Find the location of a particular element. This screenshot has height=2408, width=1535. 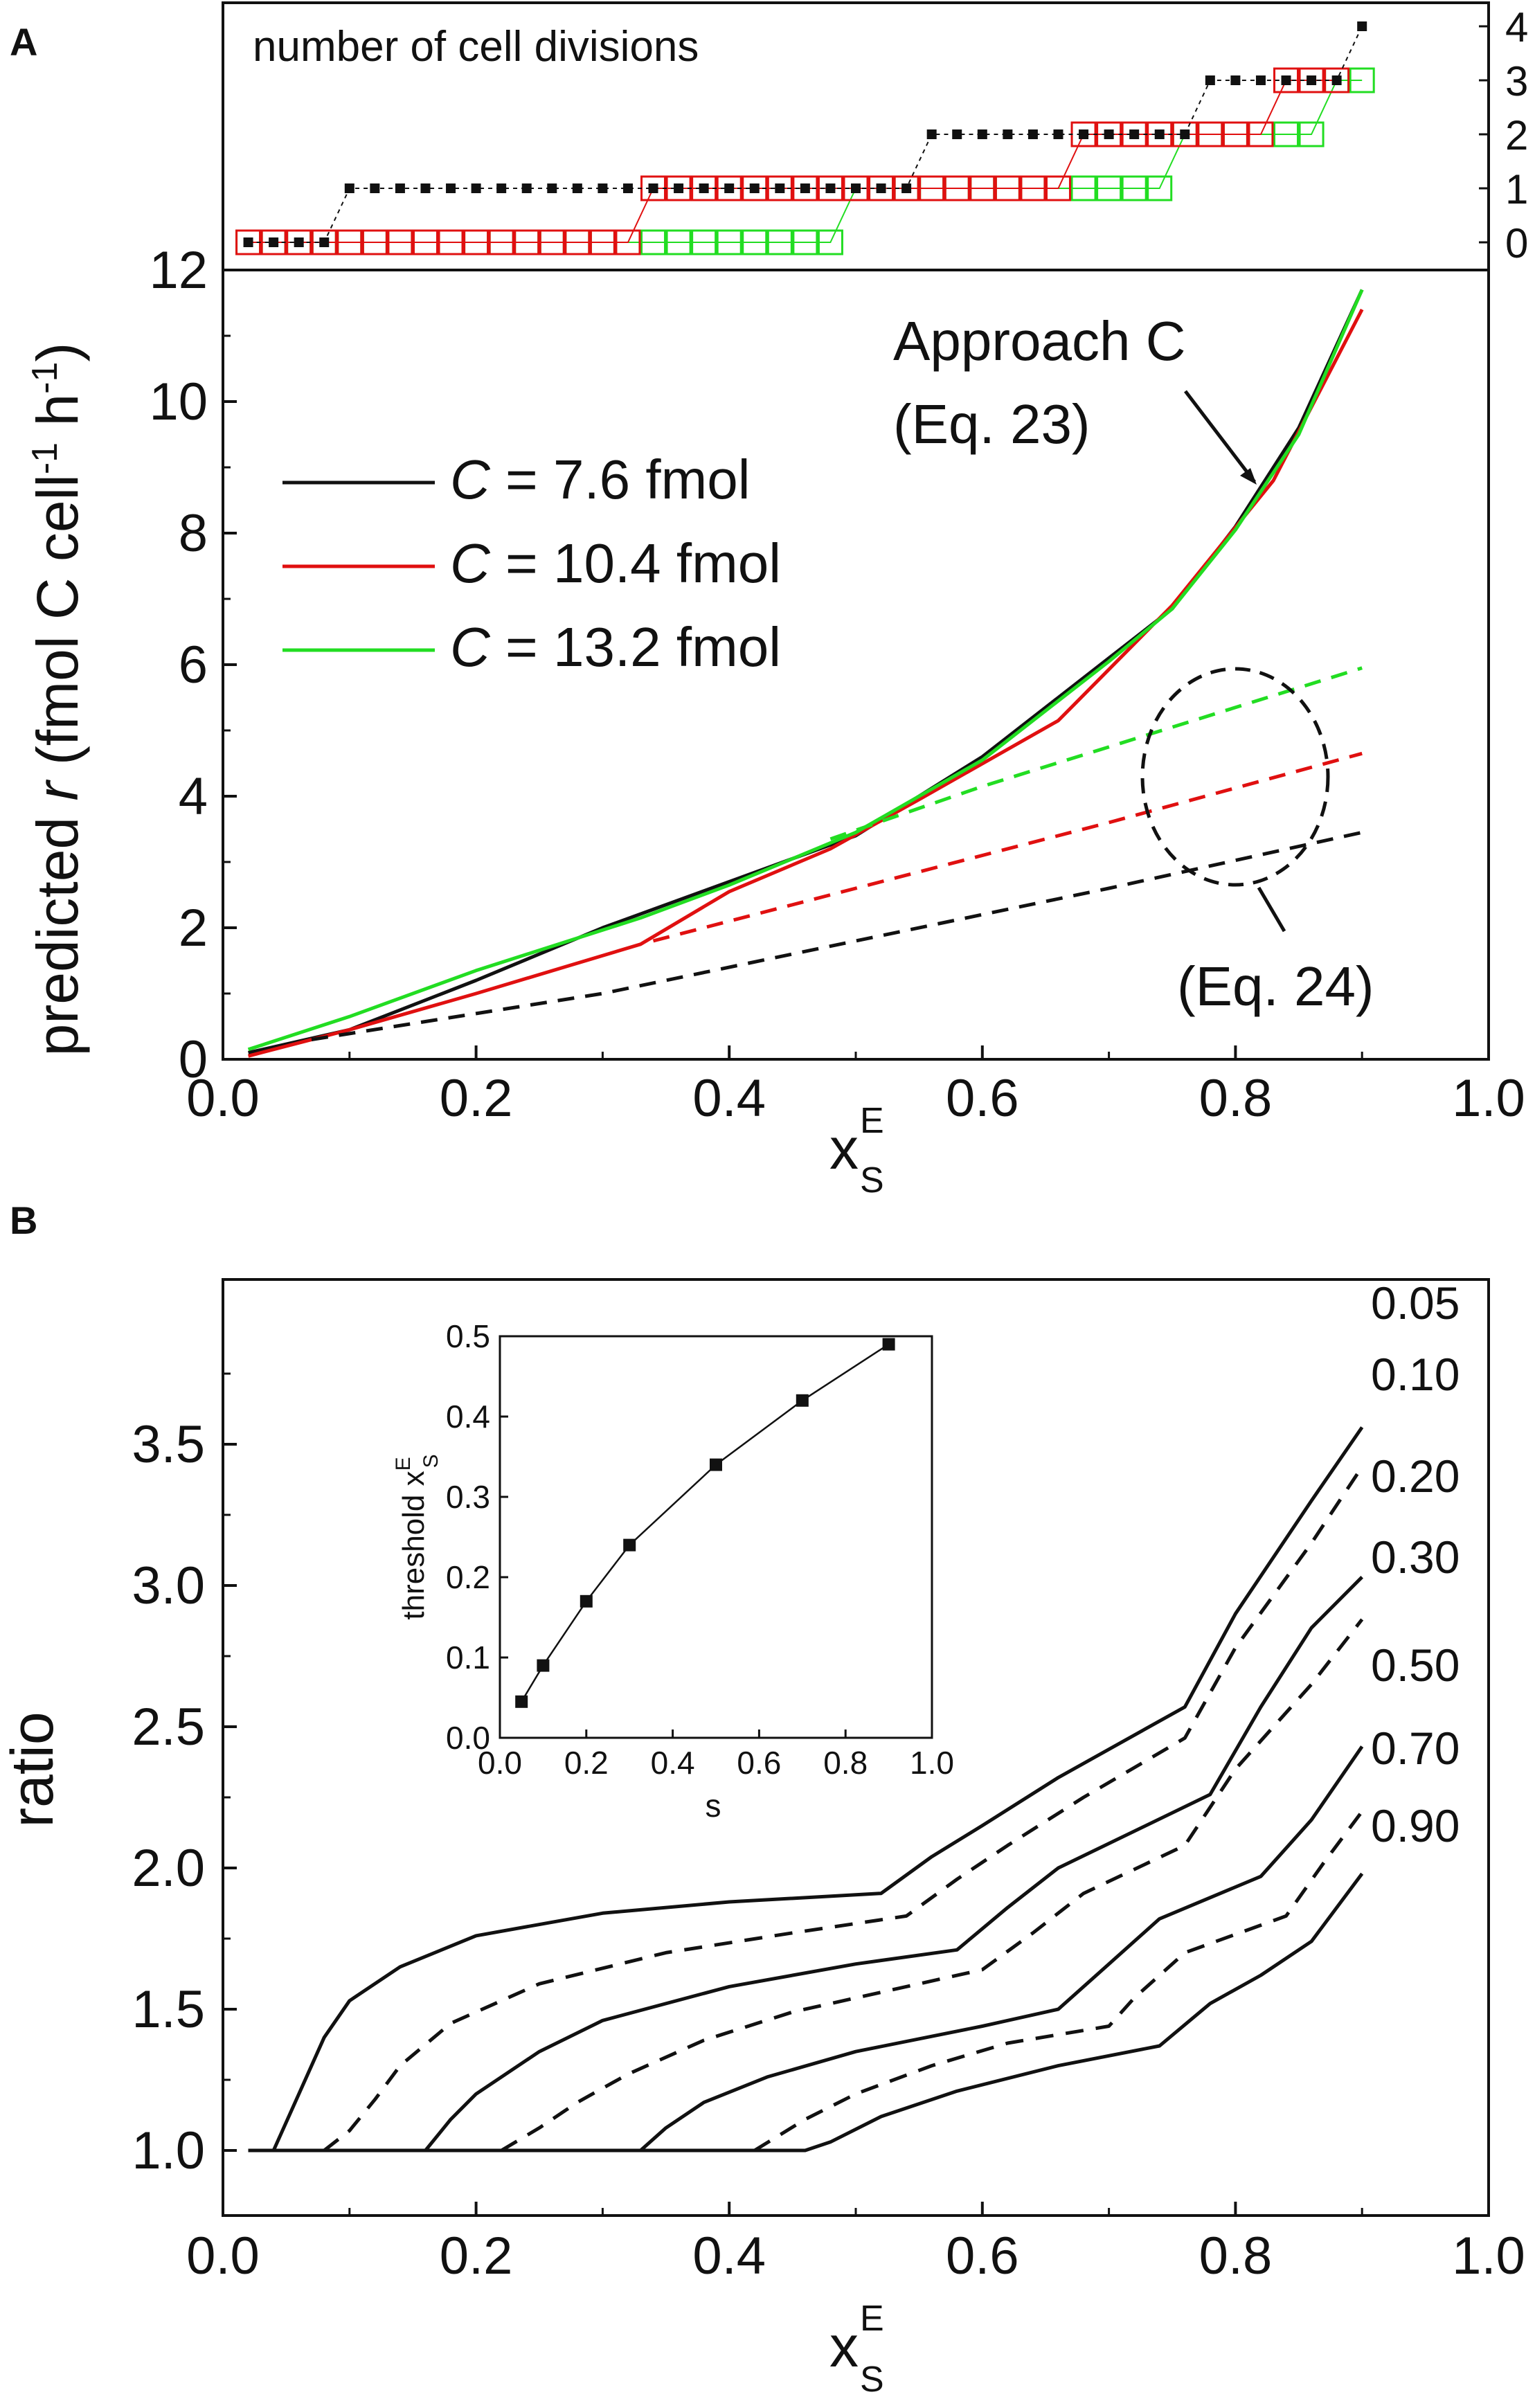

inset-y-tick-label: 3 is located at coordinates (1517, 81).